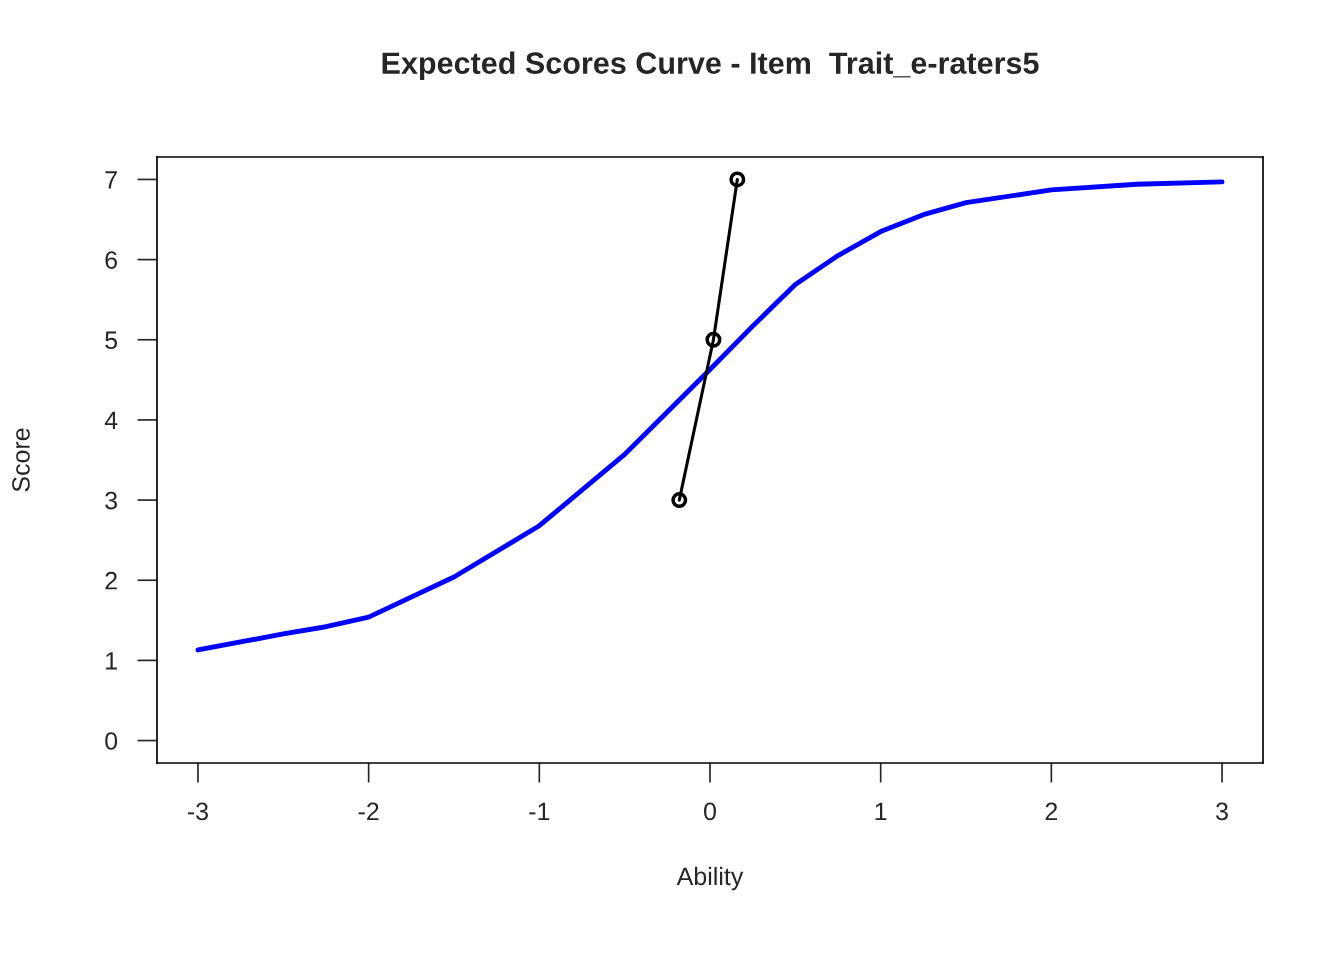 The height and width of the screenshot is (960, 1344). Describe the element at coordinates (111, 420) in the screenshot. I see `y-tick-label: 4` at that location.